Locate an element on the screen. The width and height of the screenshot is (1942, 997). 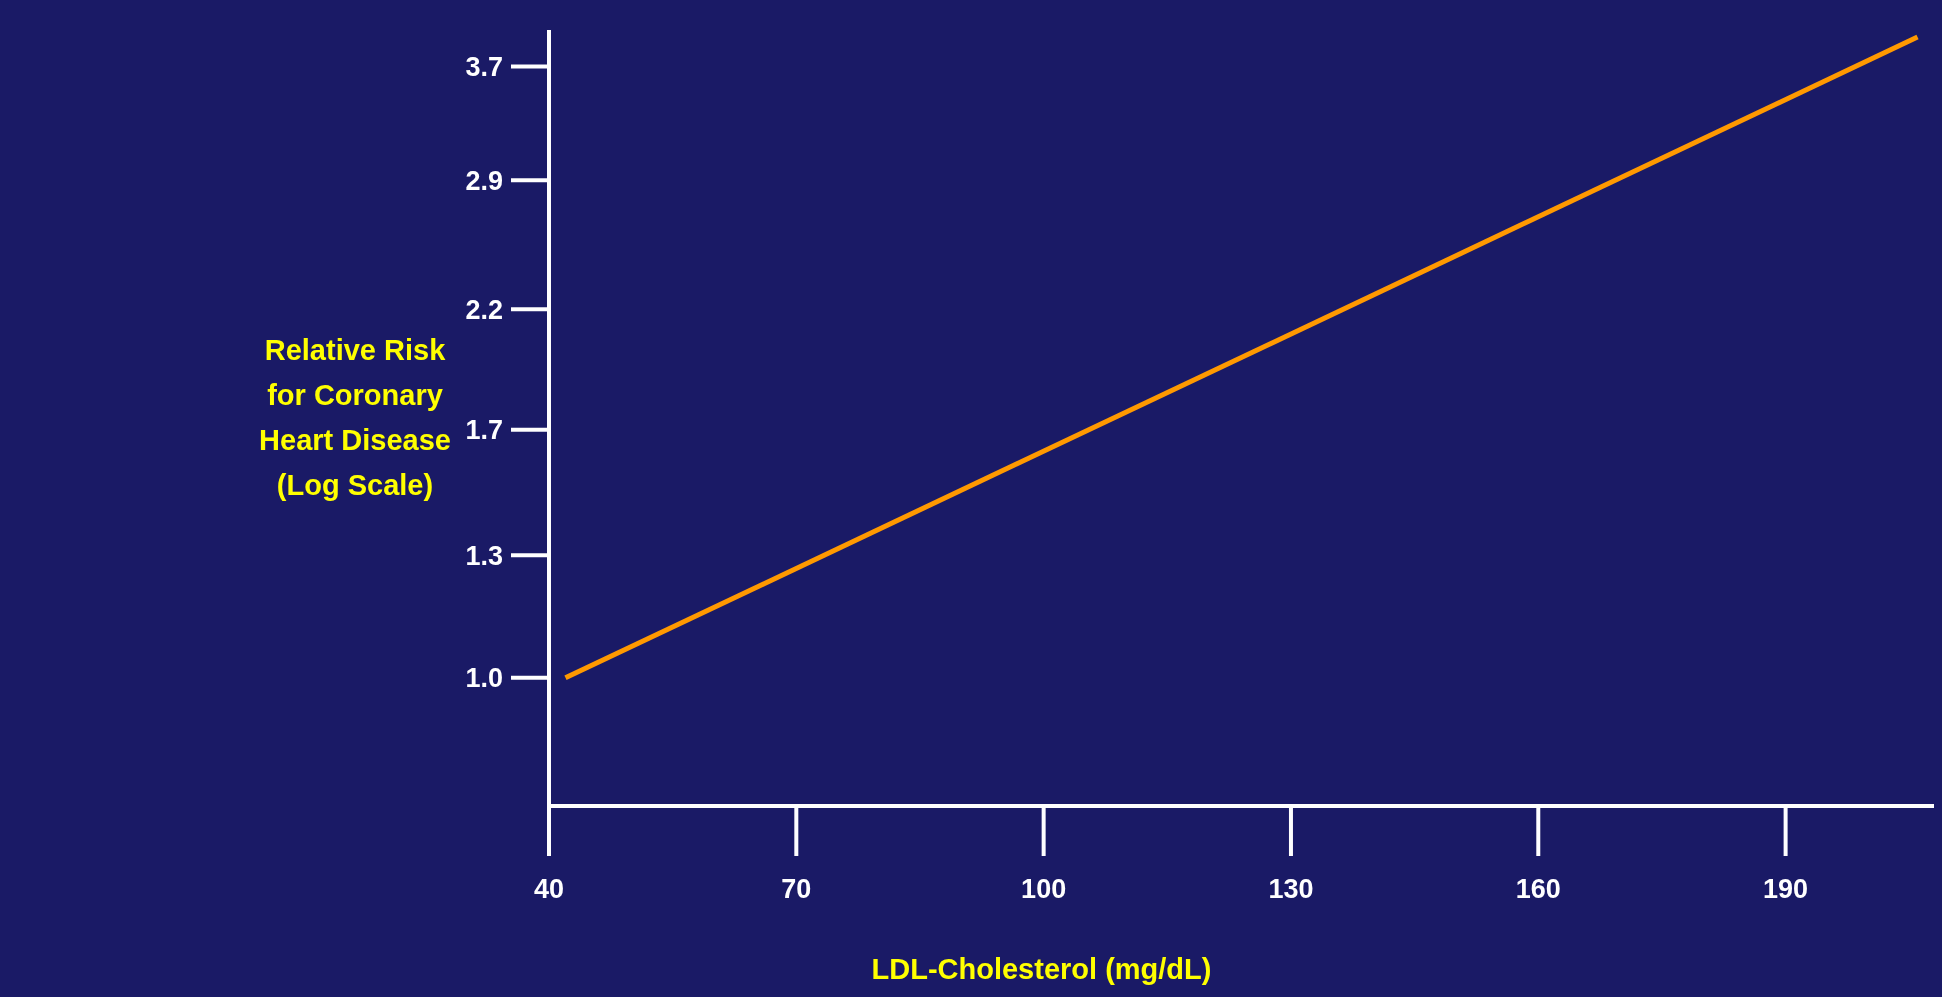
y-axis-title: Relative Risk for Coronary Heart Disease (Log Scale) is located at coordinates (355, 417).